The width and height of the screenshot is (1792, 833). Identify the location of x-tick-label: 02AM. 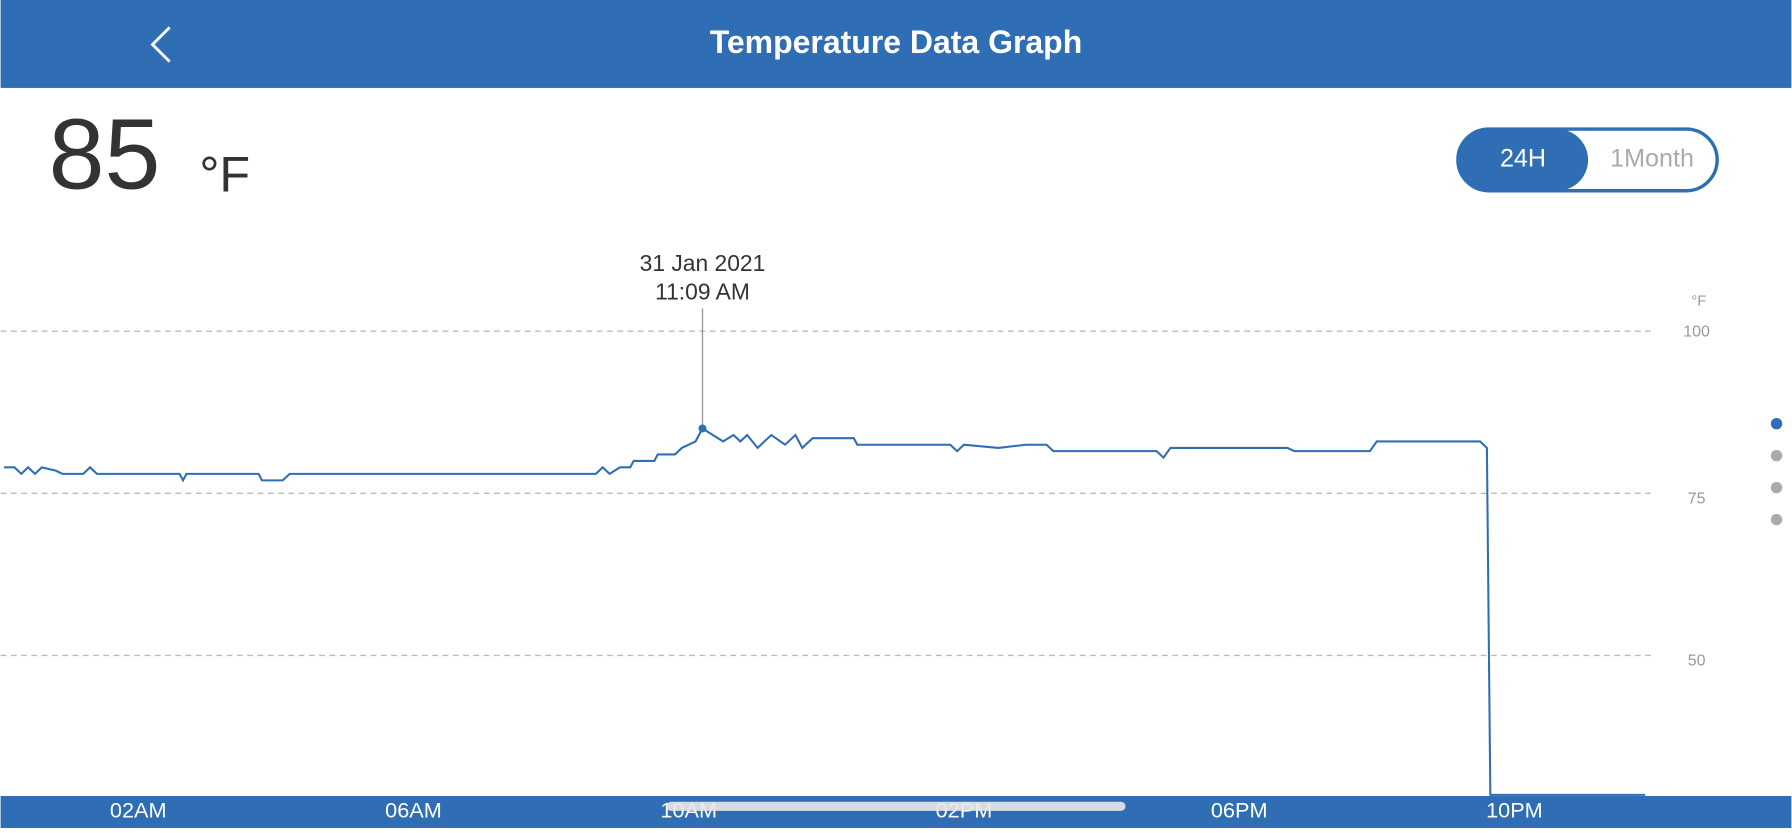
(138, 810).